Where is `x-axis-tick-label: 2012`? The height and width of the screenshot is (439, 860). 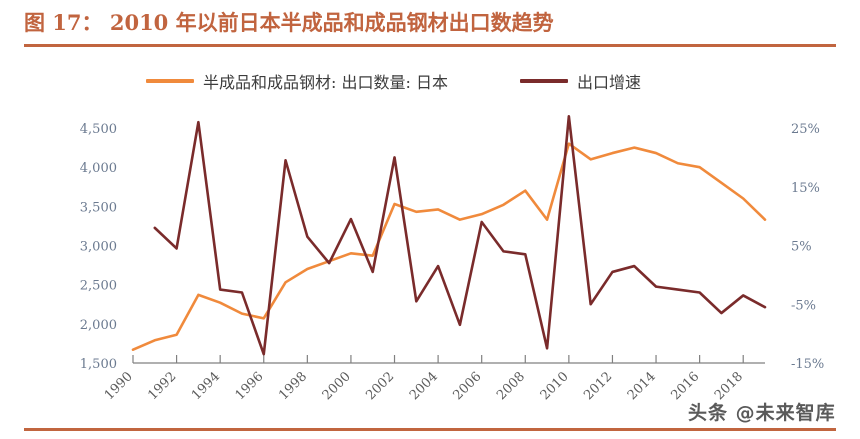
x-axis-tick-label: 2012 is located at coordinates (598, 386).